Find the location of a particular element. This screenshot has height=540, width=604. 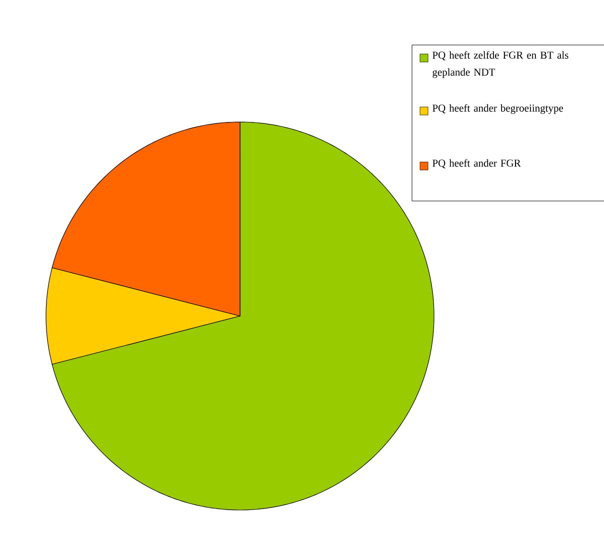

legend-label: PQ heeft ander begroeiingtype is located at coordinates (498, 109).